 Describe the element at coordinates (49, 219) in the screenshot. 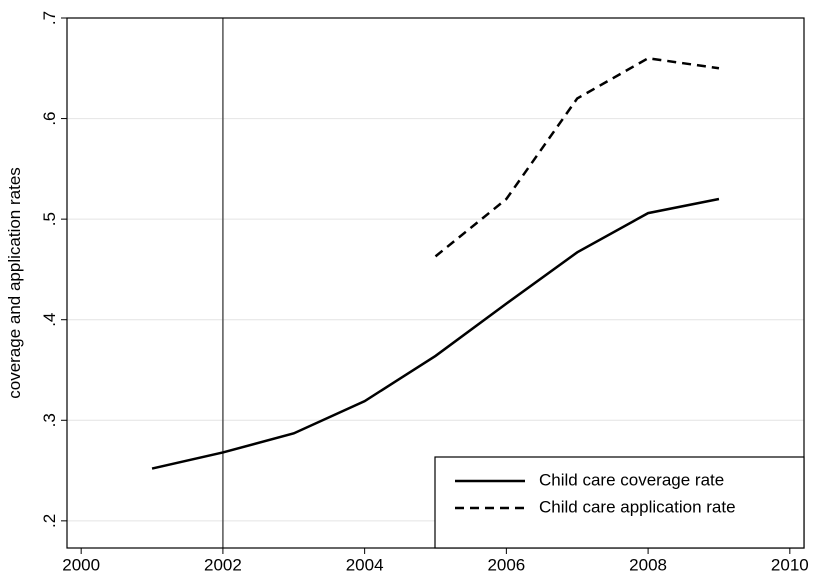

I see `y-tick-label: .5` at that location.